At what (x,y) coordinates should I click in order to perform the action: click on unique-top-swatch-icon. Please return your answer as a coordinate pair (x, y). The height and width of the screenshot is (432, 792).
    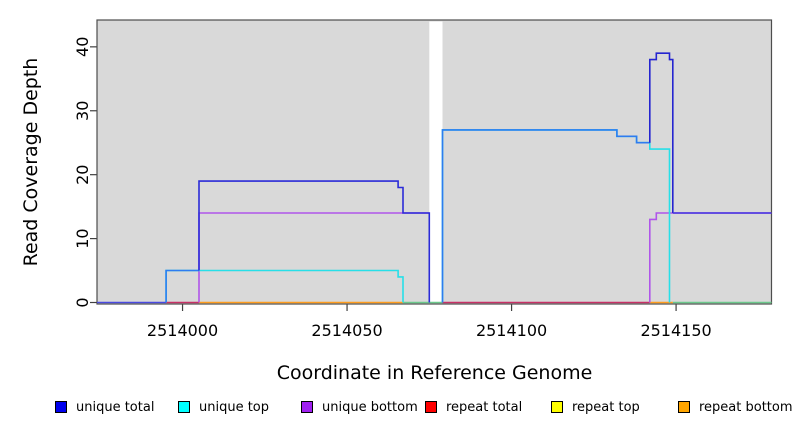
    Looking at the image, I should click on (184, 407).